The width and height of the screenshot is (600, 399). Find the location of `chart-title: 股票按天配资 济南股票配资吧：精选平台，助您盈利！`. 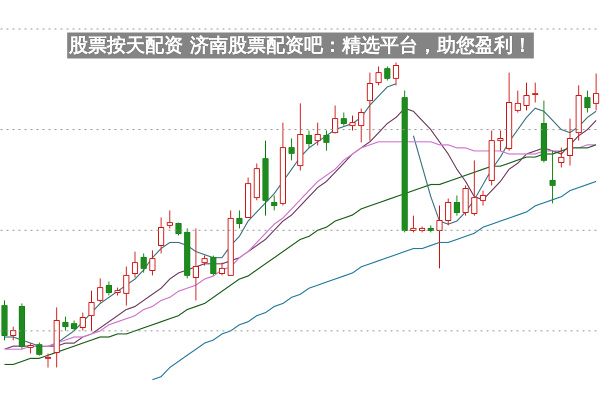

chart-title: 股票按天配资 济南股票配资吧：精选平台，助您盈利！ is located at coordinates (300, 45).